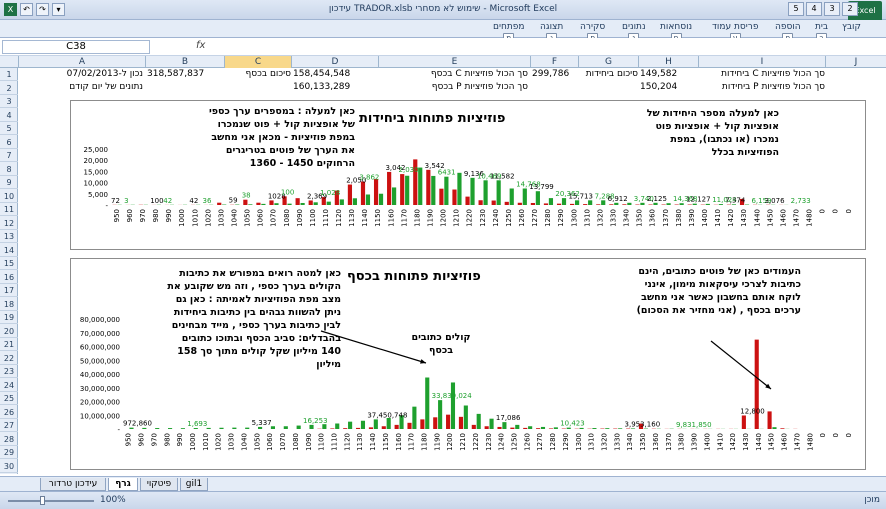 This screenshot has width=886, height=509. I want to click on data-label: 5,337, so click(262, 423).